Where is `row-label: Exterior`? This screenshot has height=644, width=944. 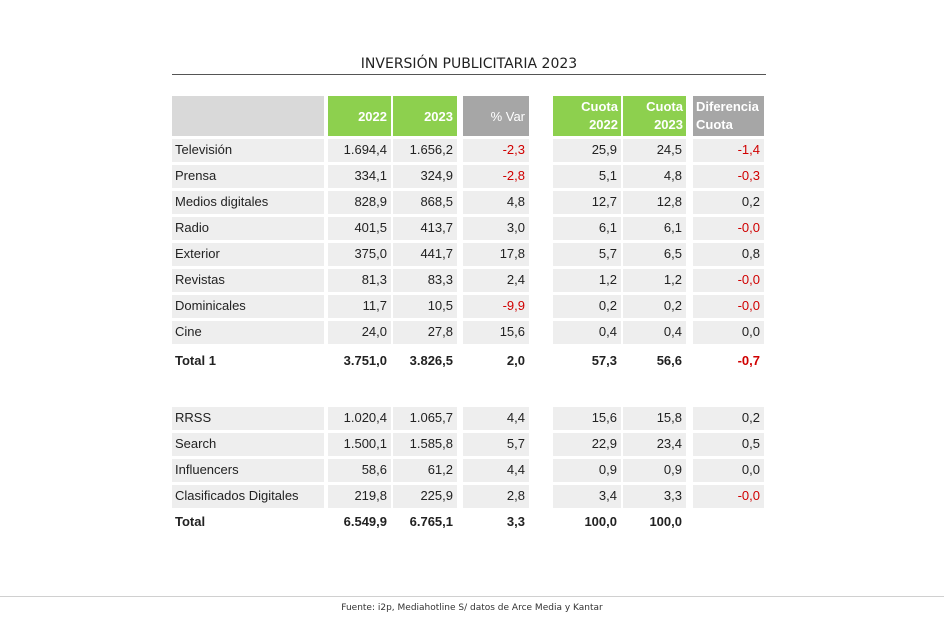
row-label: Exterior is located at coordinates (248, 254).